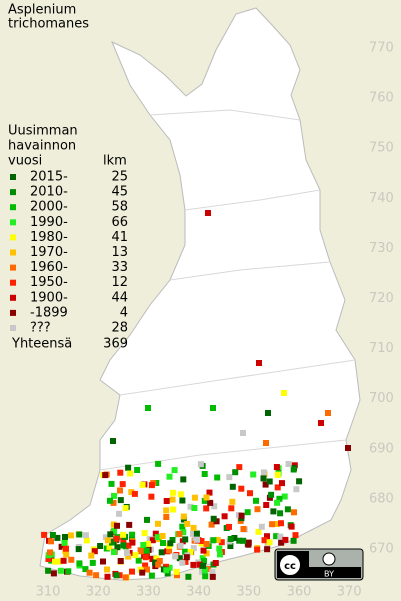 The width and height of the screenshot is (401, 601). Describe the element at coordinates (49, 177) in the screenshot. I see `legend-label: 2015-` at that location.